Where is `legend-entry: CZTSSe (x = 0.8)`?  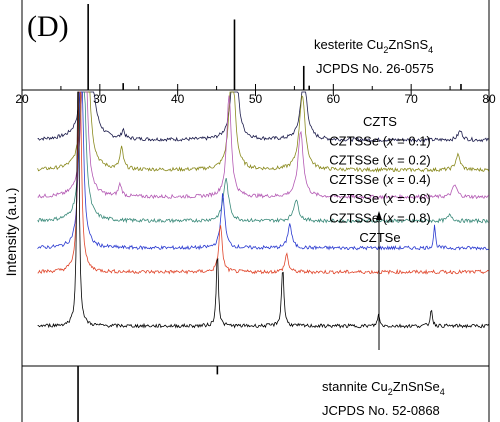 legend-entry: CZTSSe (x = 0.8) is located at coordinates (380, 218).